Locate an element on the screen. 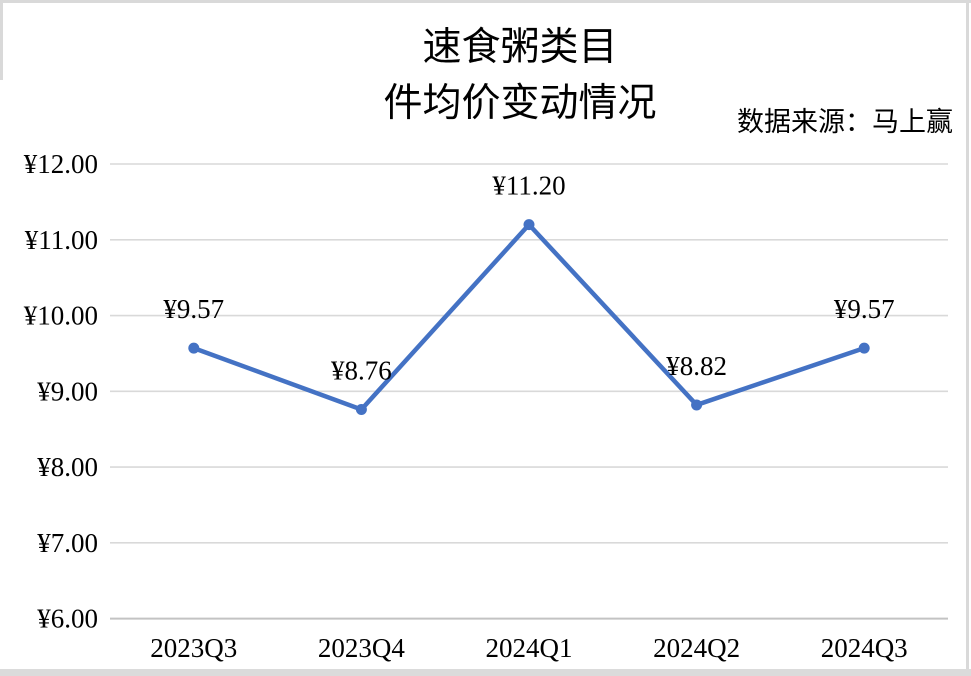 The height and width of the screenshot is (676, 971). left-border-line is located at coordinates (1, 40).